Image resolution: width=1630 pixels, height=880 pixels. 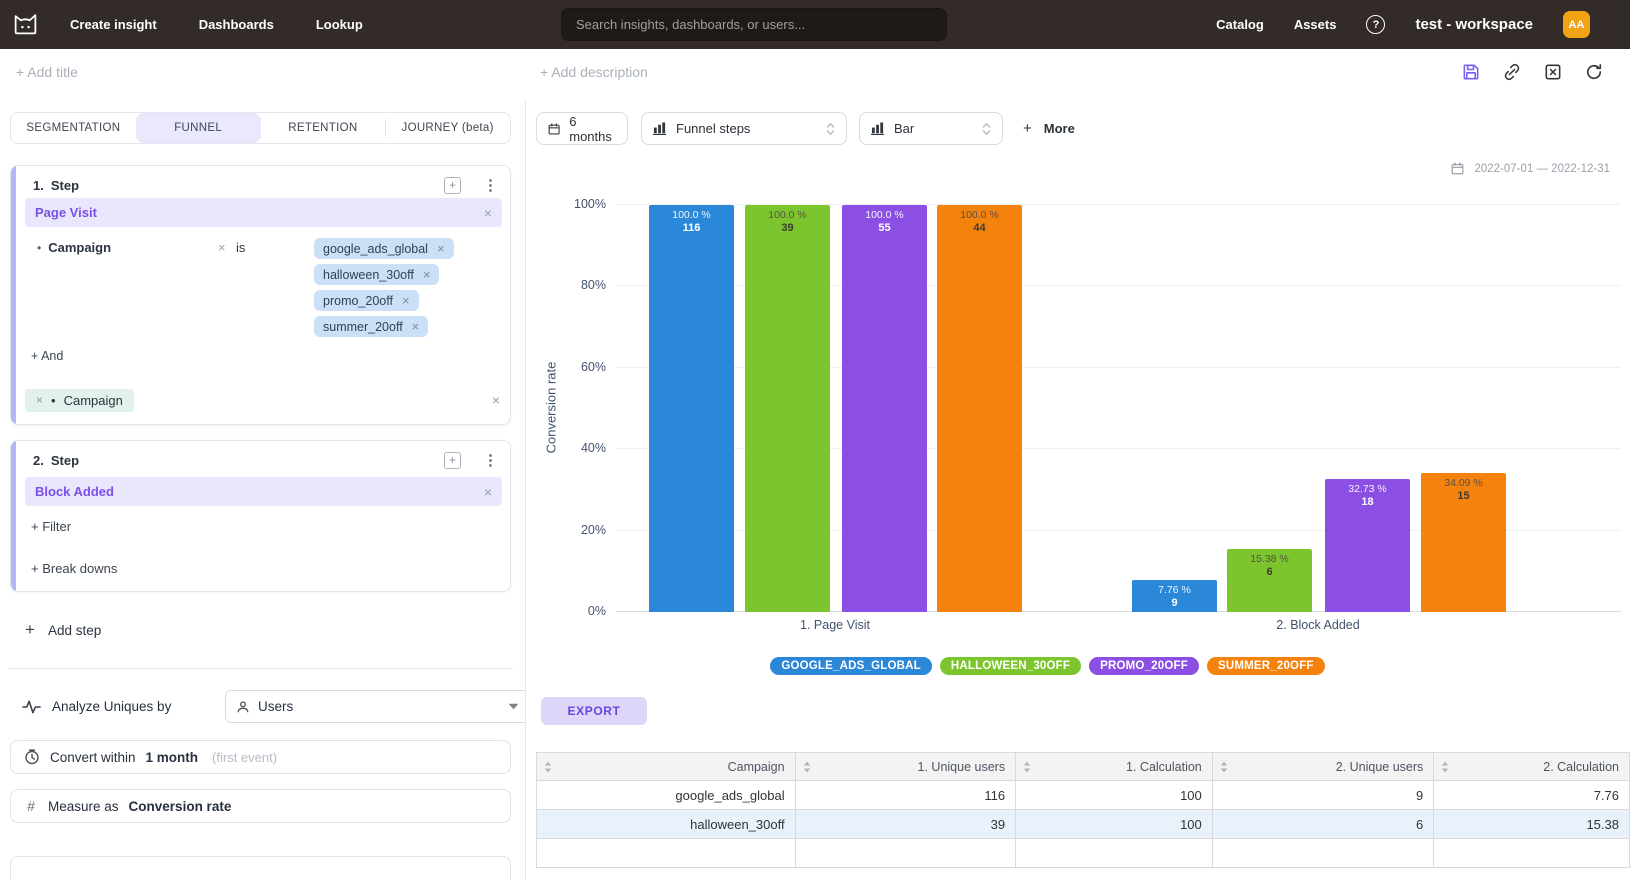 I want to click on chart-kind-select: Funnel steps, so click(x=744, y=128).